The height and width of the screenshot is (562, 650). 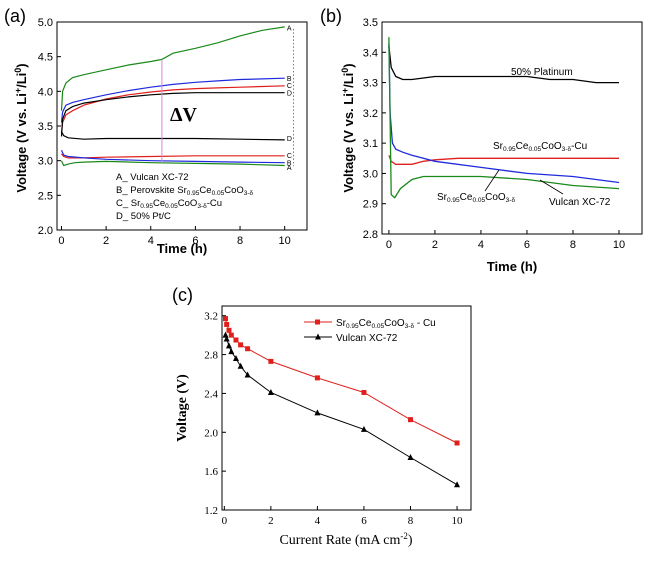 What do you see at coordinates (370, 205) in the screenshot?
I see `b-ytick-label-1: 2.9` at bounding box center [370, 205].